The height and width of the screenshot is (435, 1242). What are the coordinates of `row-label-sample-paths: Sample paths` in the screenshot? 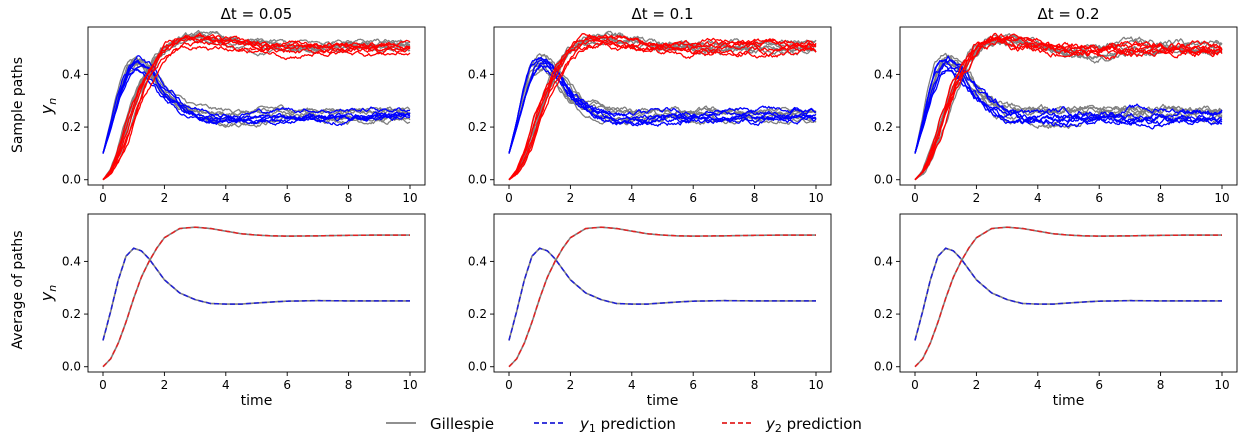 It's located at (18, 105).